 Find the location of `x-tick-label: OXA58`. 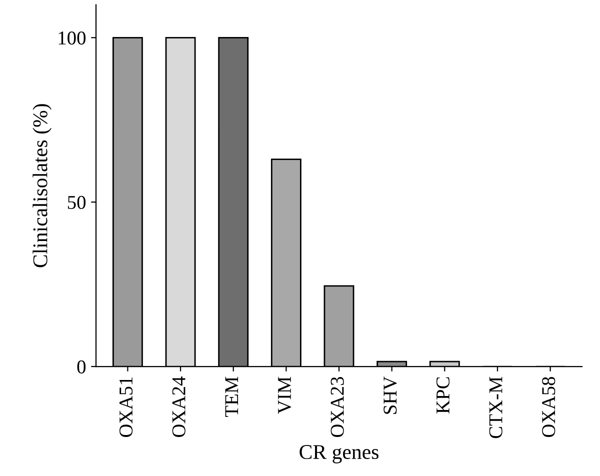

x-tick-label: OXA58 is located at coordinates (549, 407).